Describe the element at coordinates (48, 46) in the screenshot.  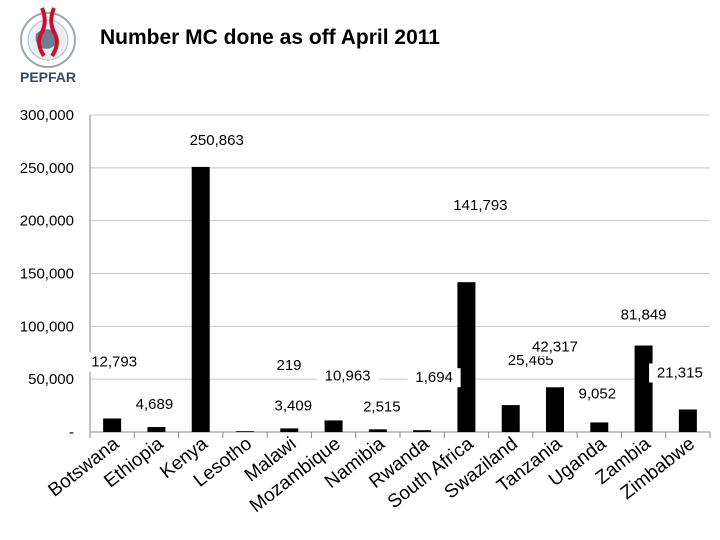
I see `pepfar-logo: PEPFAR` at that location.